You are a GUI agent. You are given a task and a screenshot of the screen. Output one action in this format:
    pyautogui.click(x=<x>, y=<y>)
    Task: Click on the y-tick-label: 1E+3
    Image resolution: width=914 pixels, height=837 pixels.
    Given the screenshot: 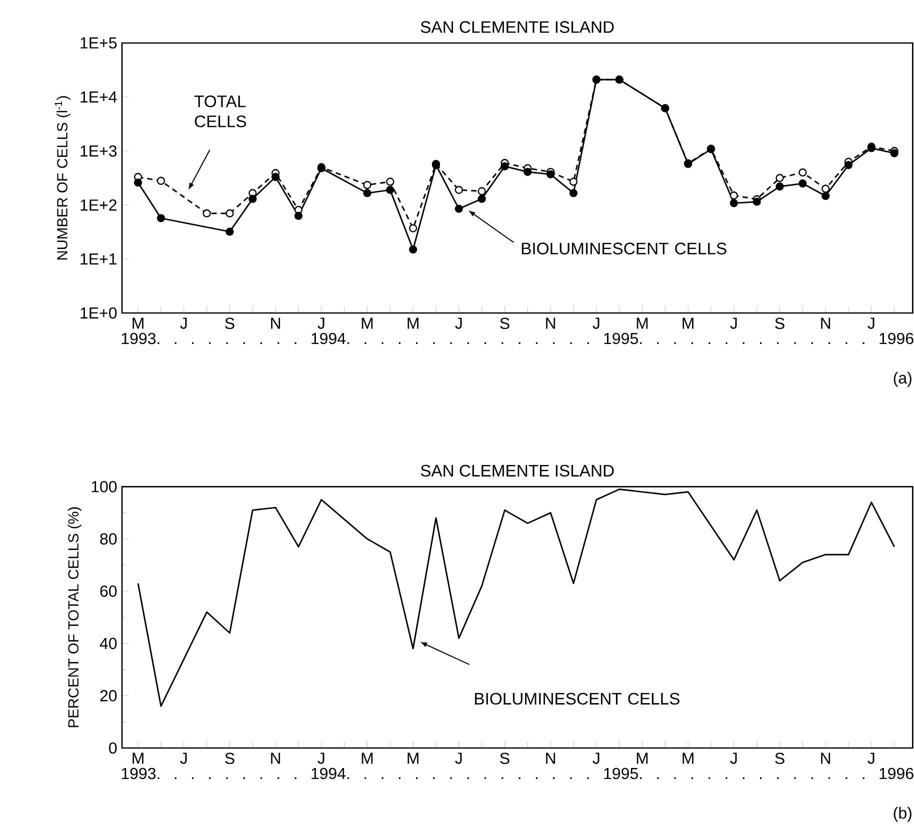 What is the action you would take?
    pyautogui.click(x=98, y=151)
    